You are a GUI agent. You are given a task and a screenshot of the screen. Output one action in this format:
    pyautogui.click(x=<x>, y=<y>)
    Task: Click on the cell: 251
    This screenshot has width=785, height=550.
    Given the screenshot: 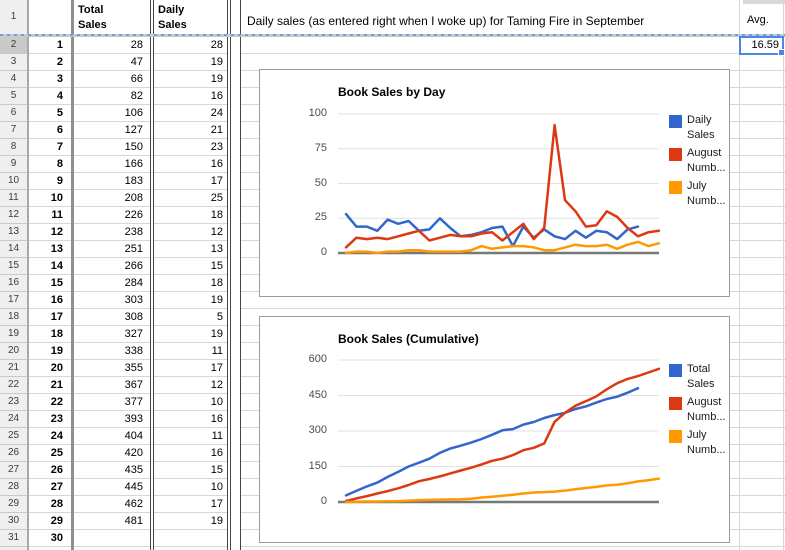 What is the action you would take?
    pyautogui.click(x=112, y=249)
    